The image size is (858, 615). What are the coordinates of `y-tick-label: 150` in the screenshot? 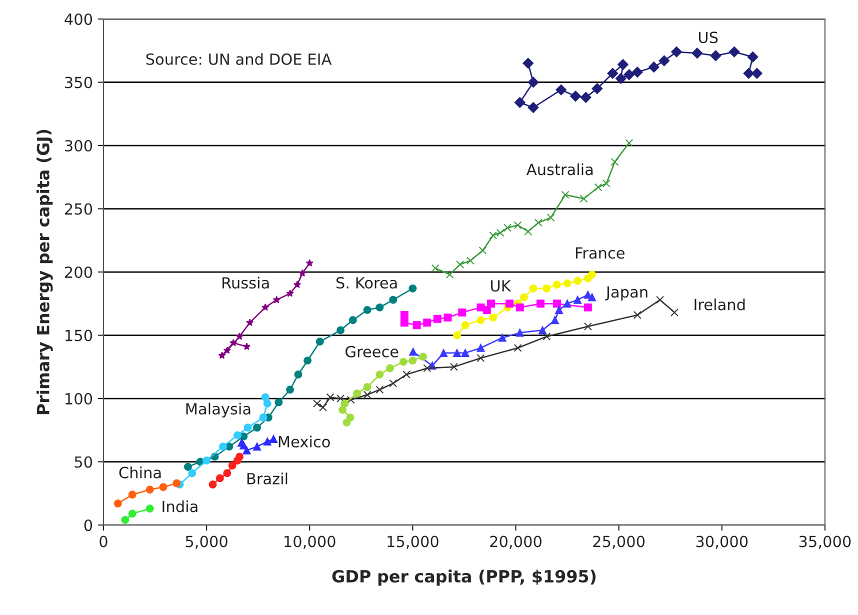 It's located at (79, 336).